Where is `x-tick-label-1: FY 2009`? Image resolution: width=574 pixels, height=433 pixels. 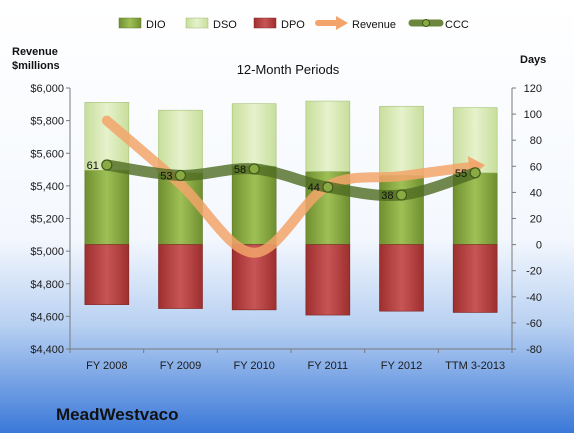
x-tick-label-1: FY 2009 is located at coordinates (180, 366).